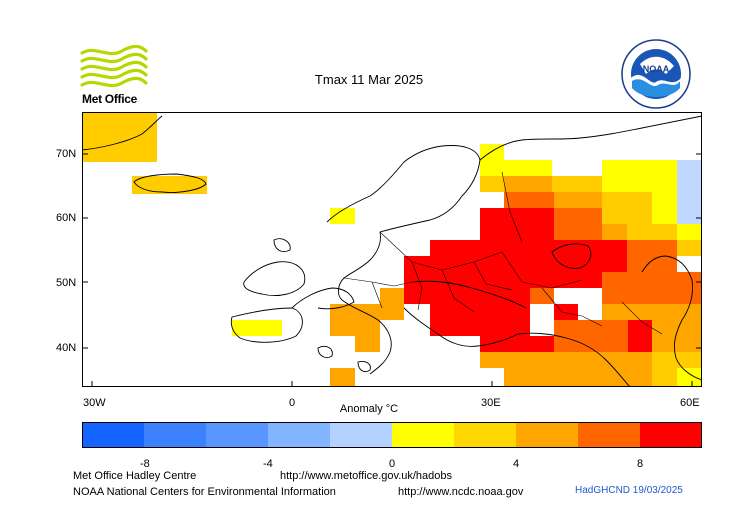 Image resolution: width=738 pixels, height=525 pixels. Describe the element at coordinates (66, 154) in the screenshot. I see `lat-label-70n: 70N` at that location.